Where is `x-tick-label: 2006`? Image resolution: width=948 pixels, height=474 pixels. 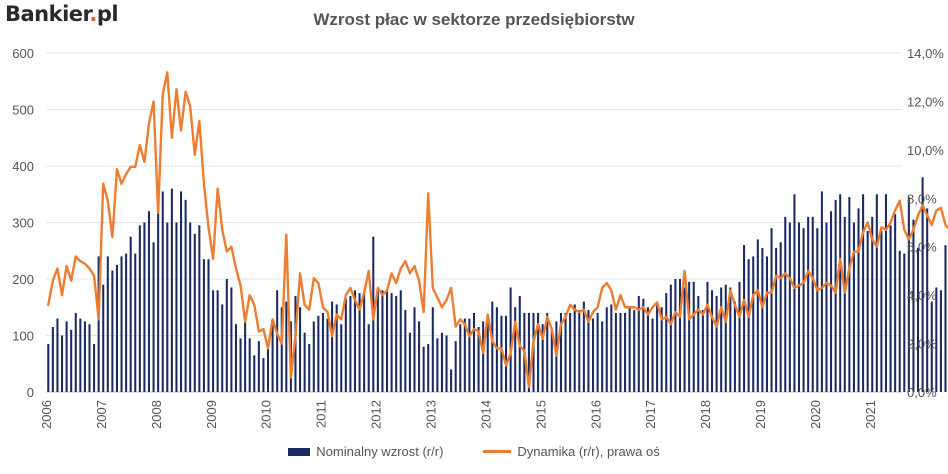
x-tick-label: 2006 is located at coordinates (46, 414).